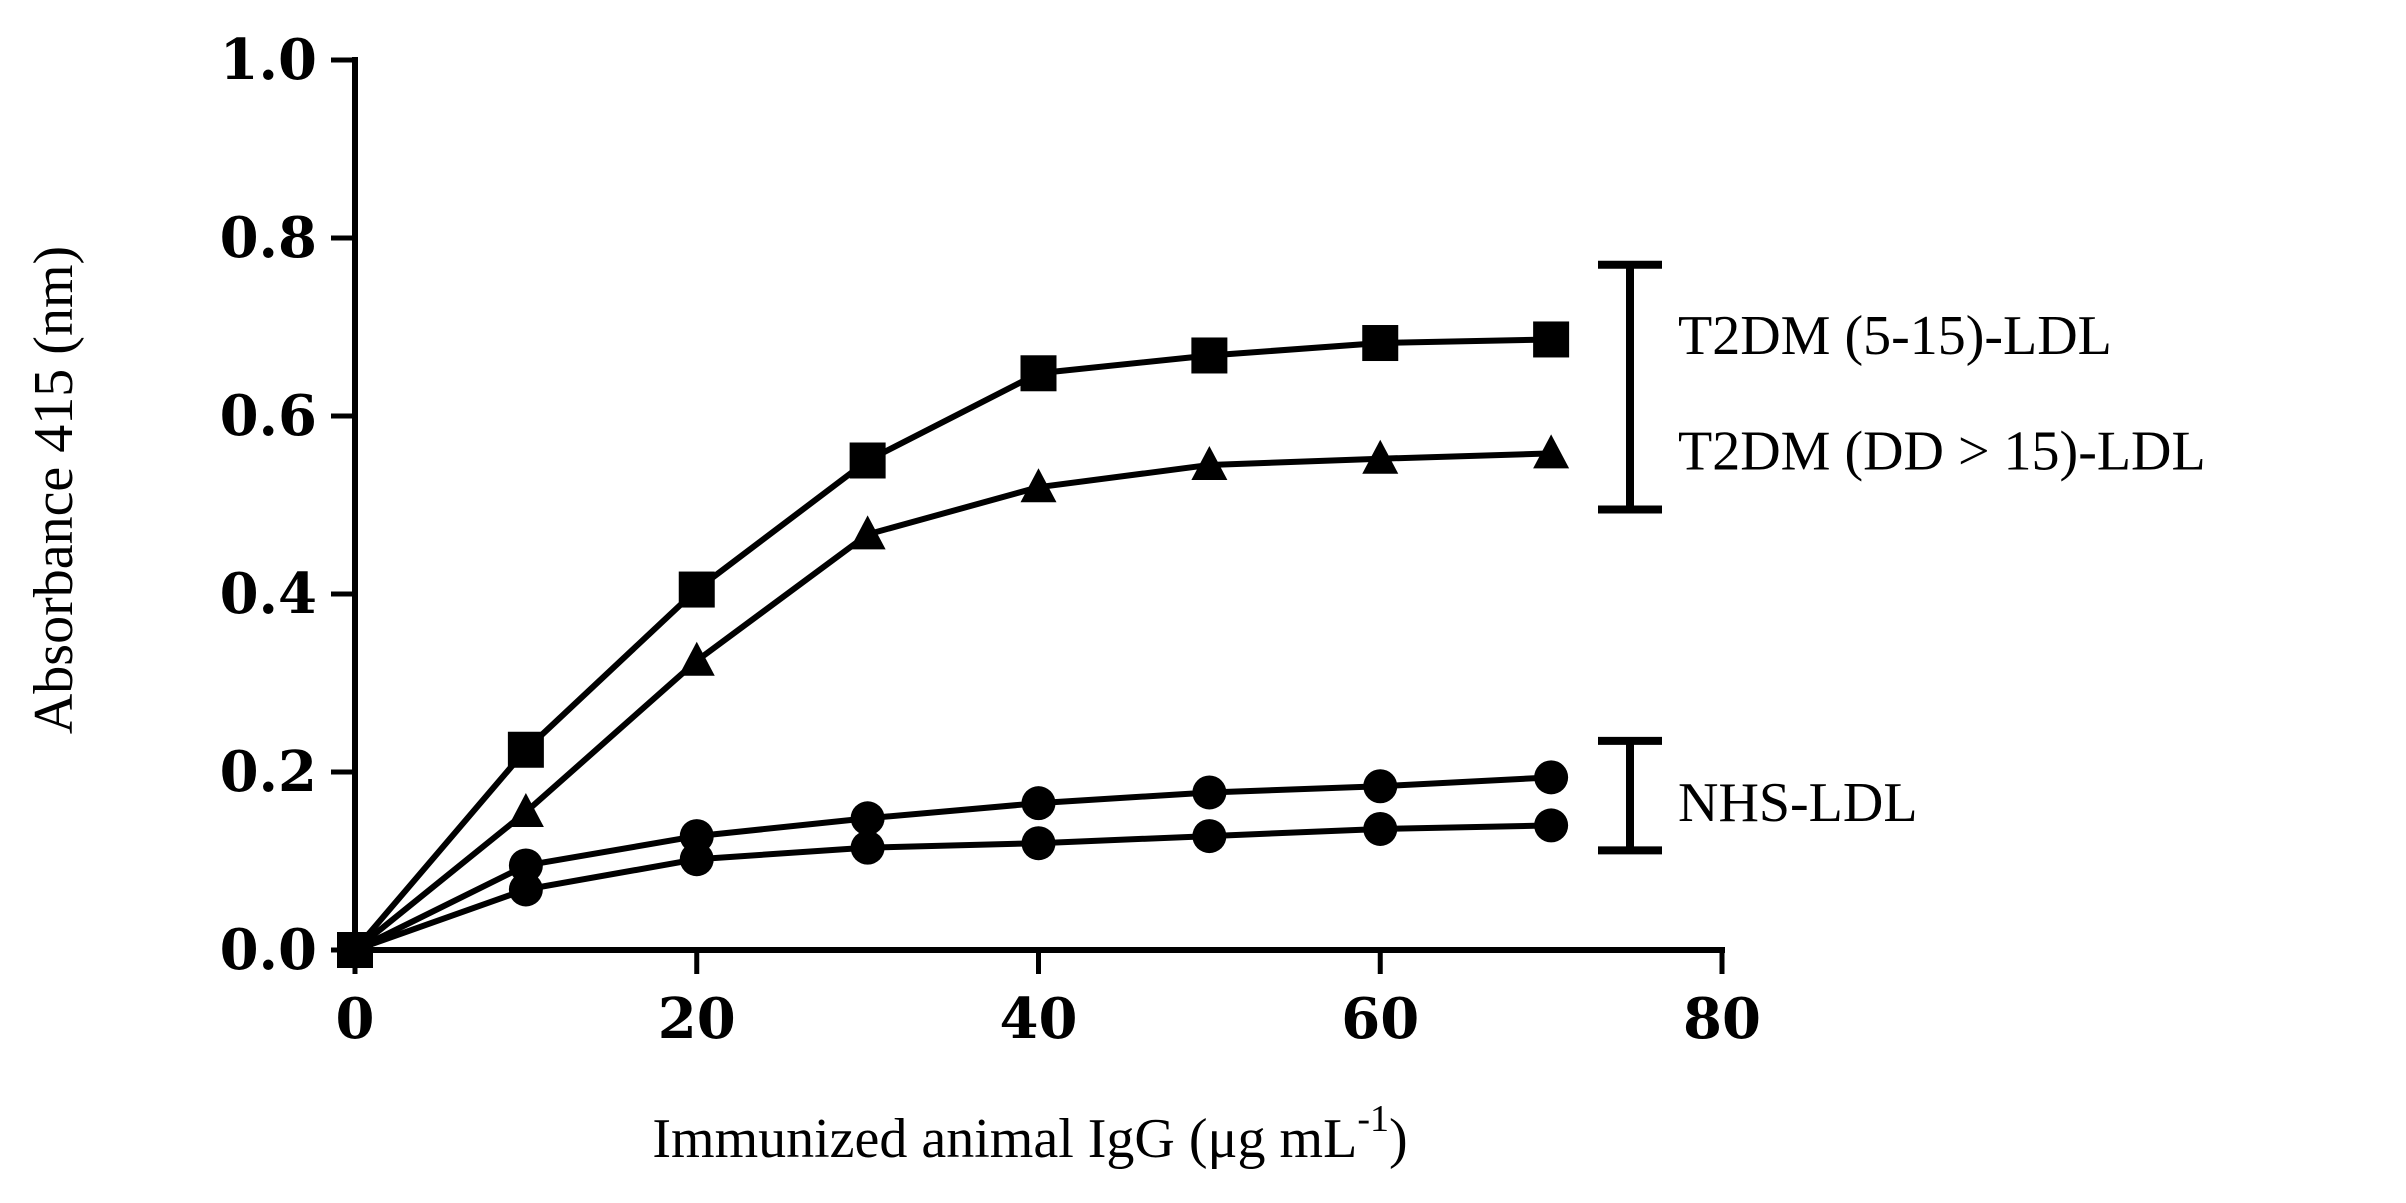  What do you see at coordinates (54, 490) in the screenshot?
I see `y-axis-label: Absorbance 415 (nm)` at bounding box center [54, 490].